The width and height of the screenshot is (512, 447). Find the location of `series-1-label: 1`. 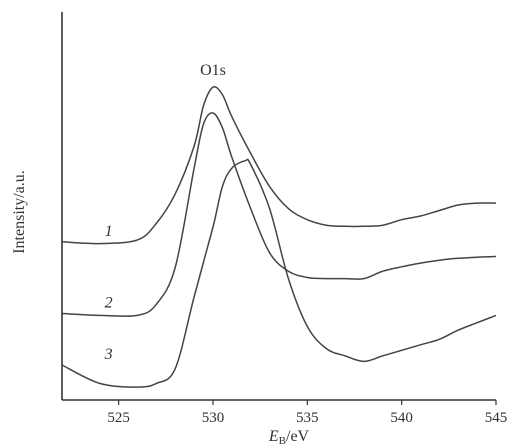

series-1-label: 1 is located at coordinates (109, 231).